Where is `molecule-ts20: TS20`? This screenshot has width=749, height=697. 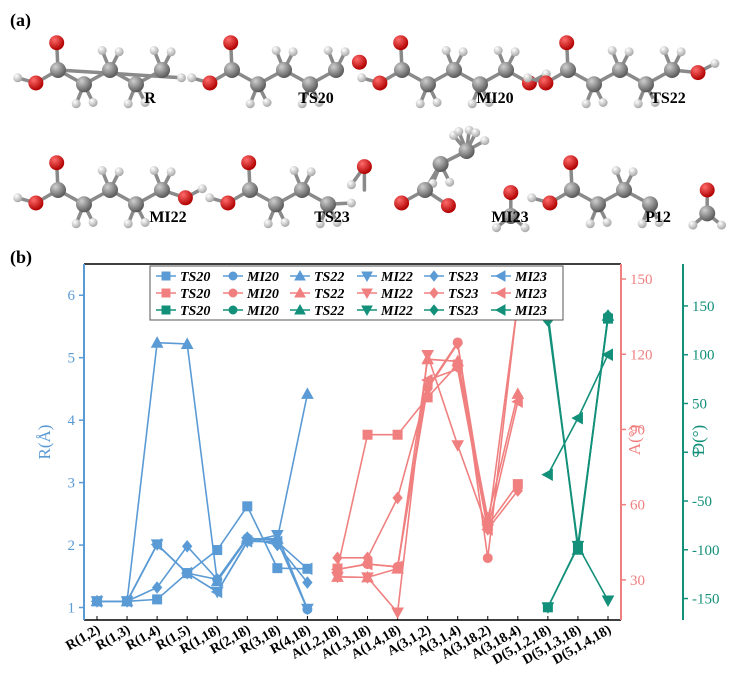
molecule-ts20: TS20 is located at coordinates (277, 72).